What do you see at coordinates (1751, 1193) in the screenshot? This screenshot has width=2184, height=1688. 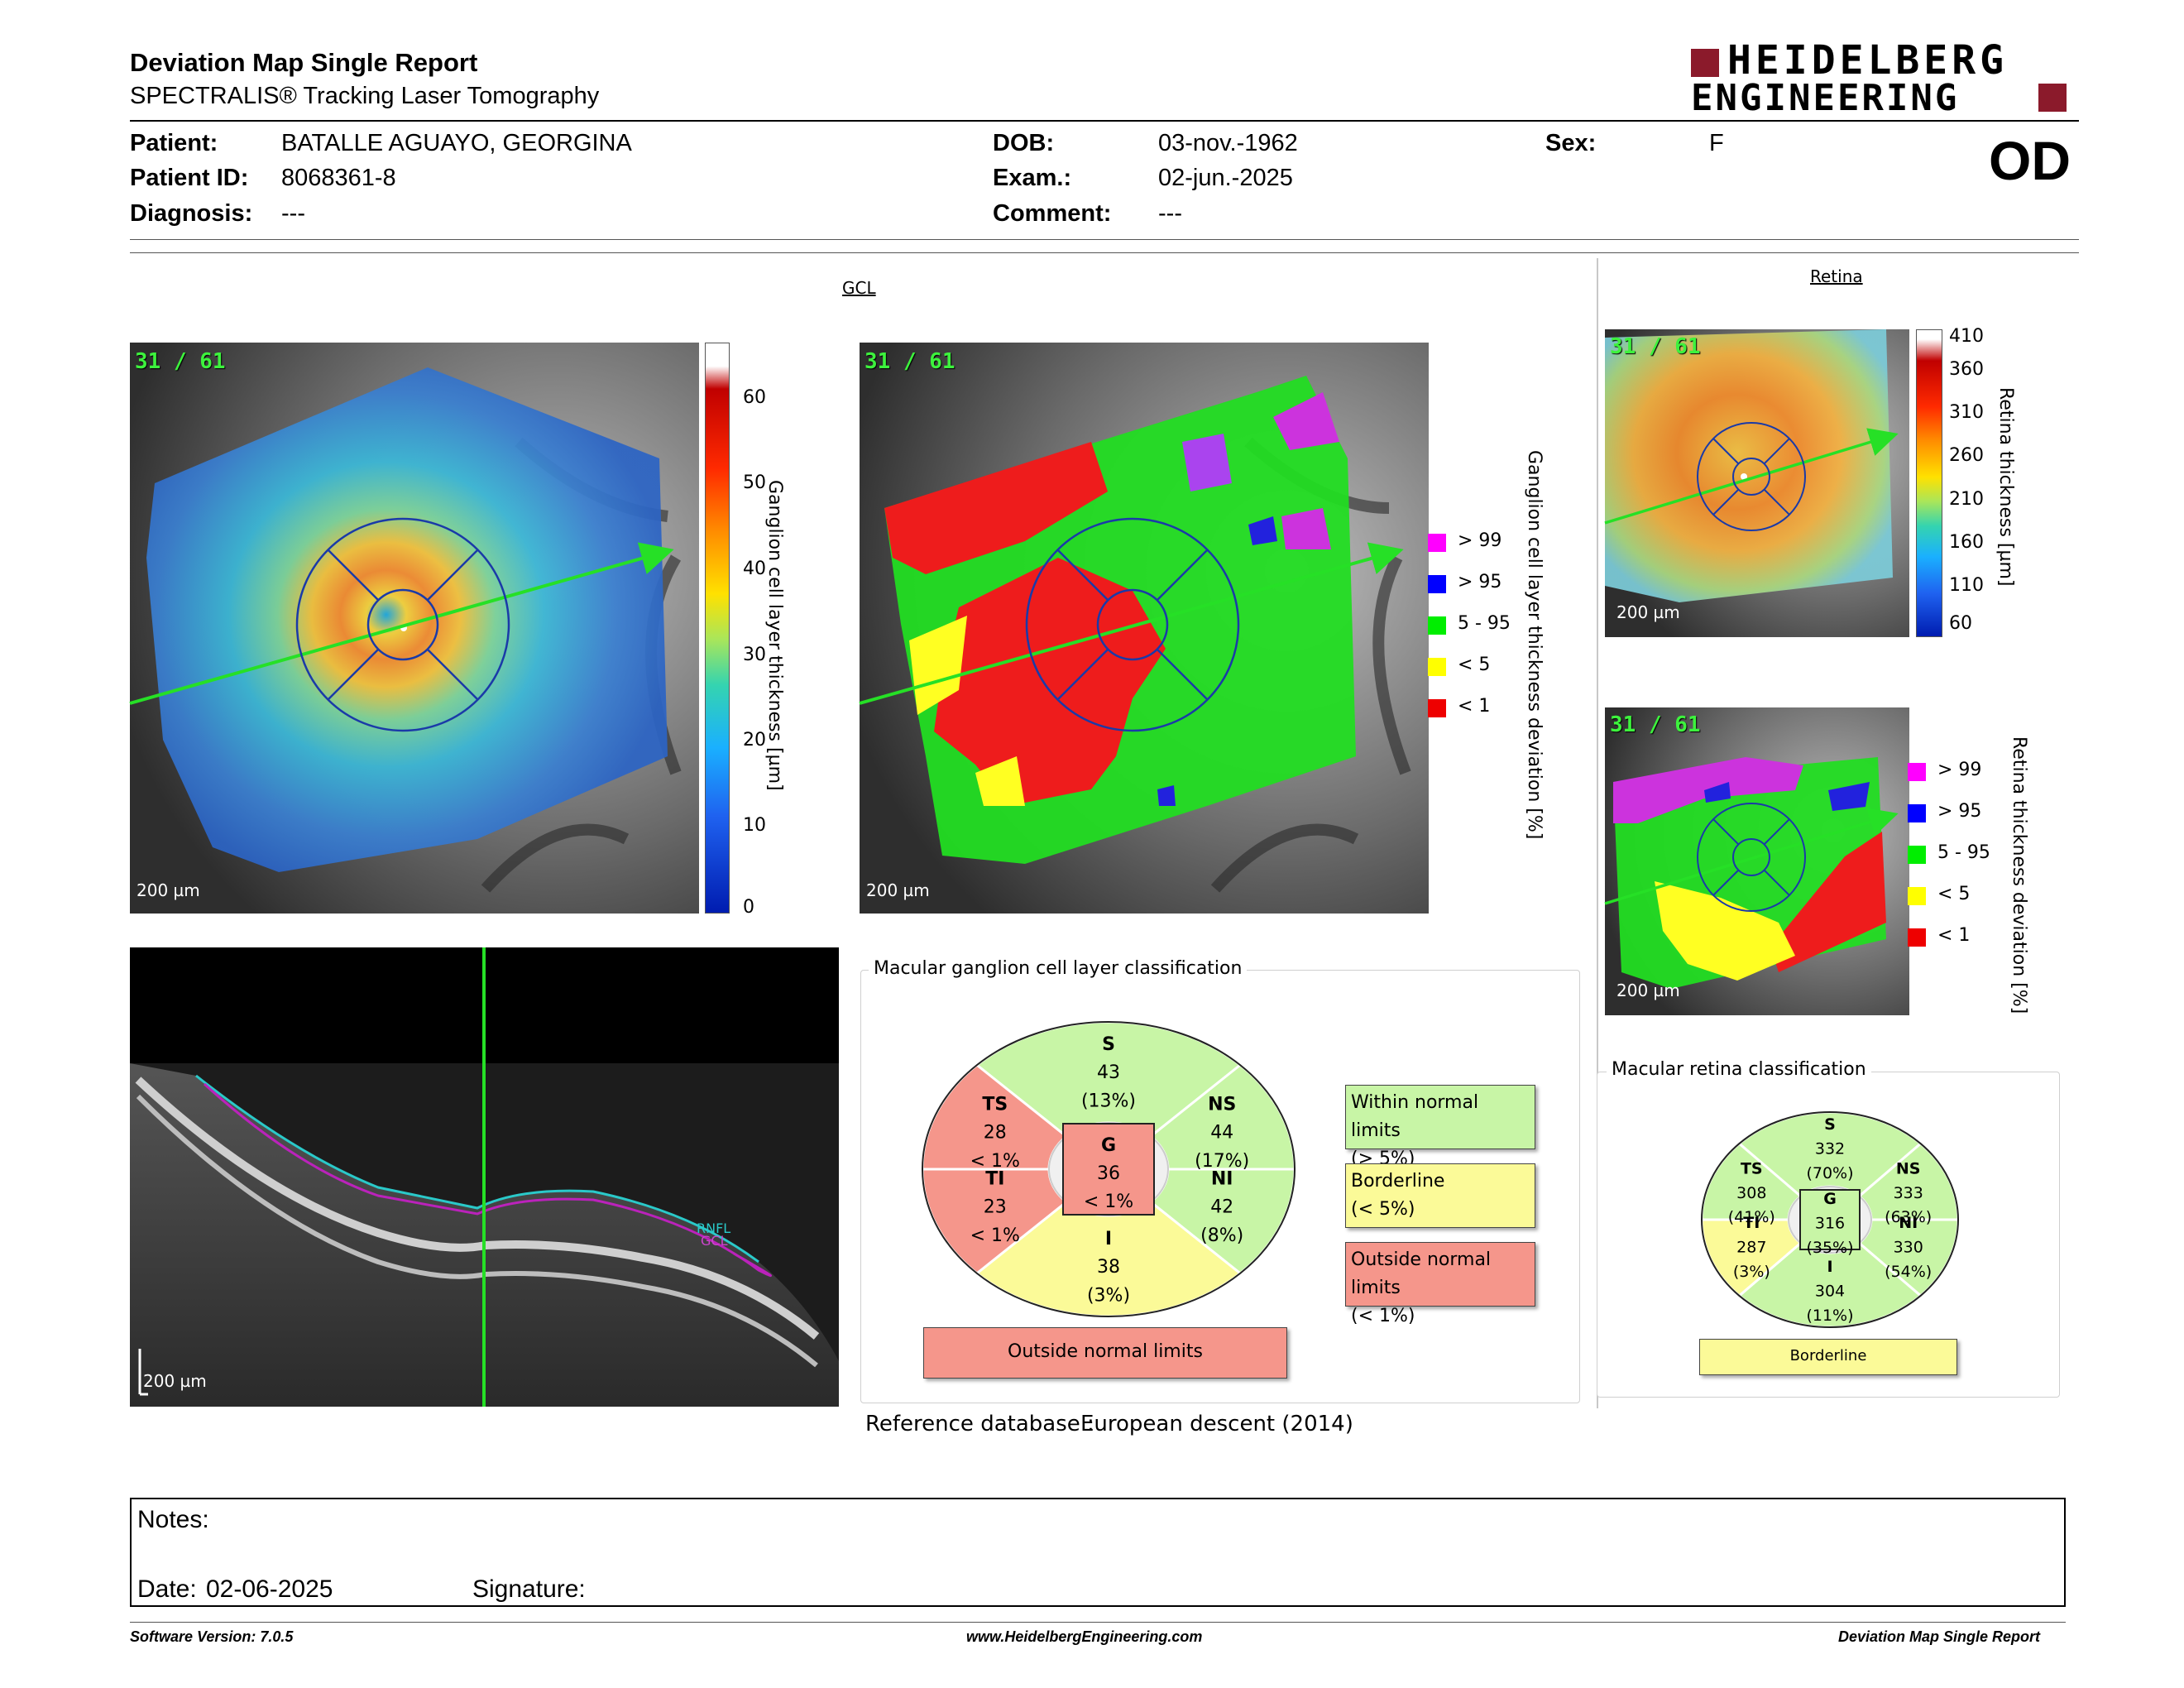 I see `retina-class-ts-value: 308` at bounding box center [1751, 1193].